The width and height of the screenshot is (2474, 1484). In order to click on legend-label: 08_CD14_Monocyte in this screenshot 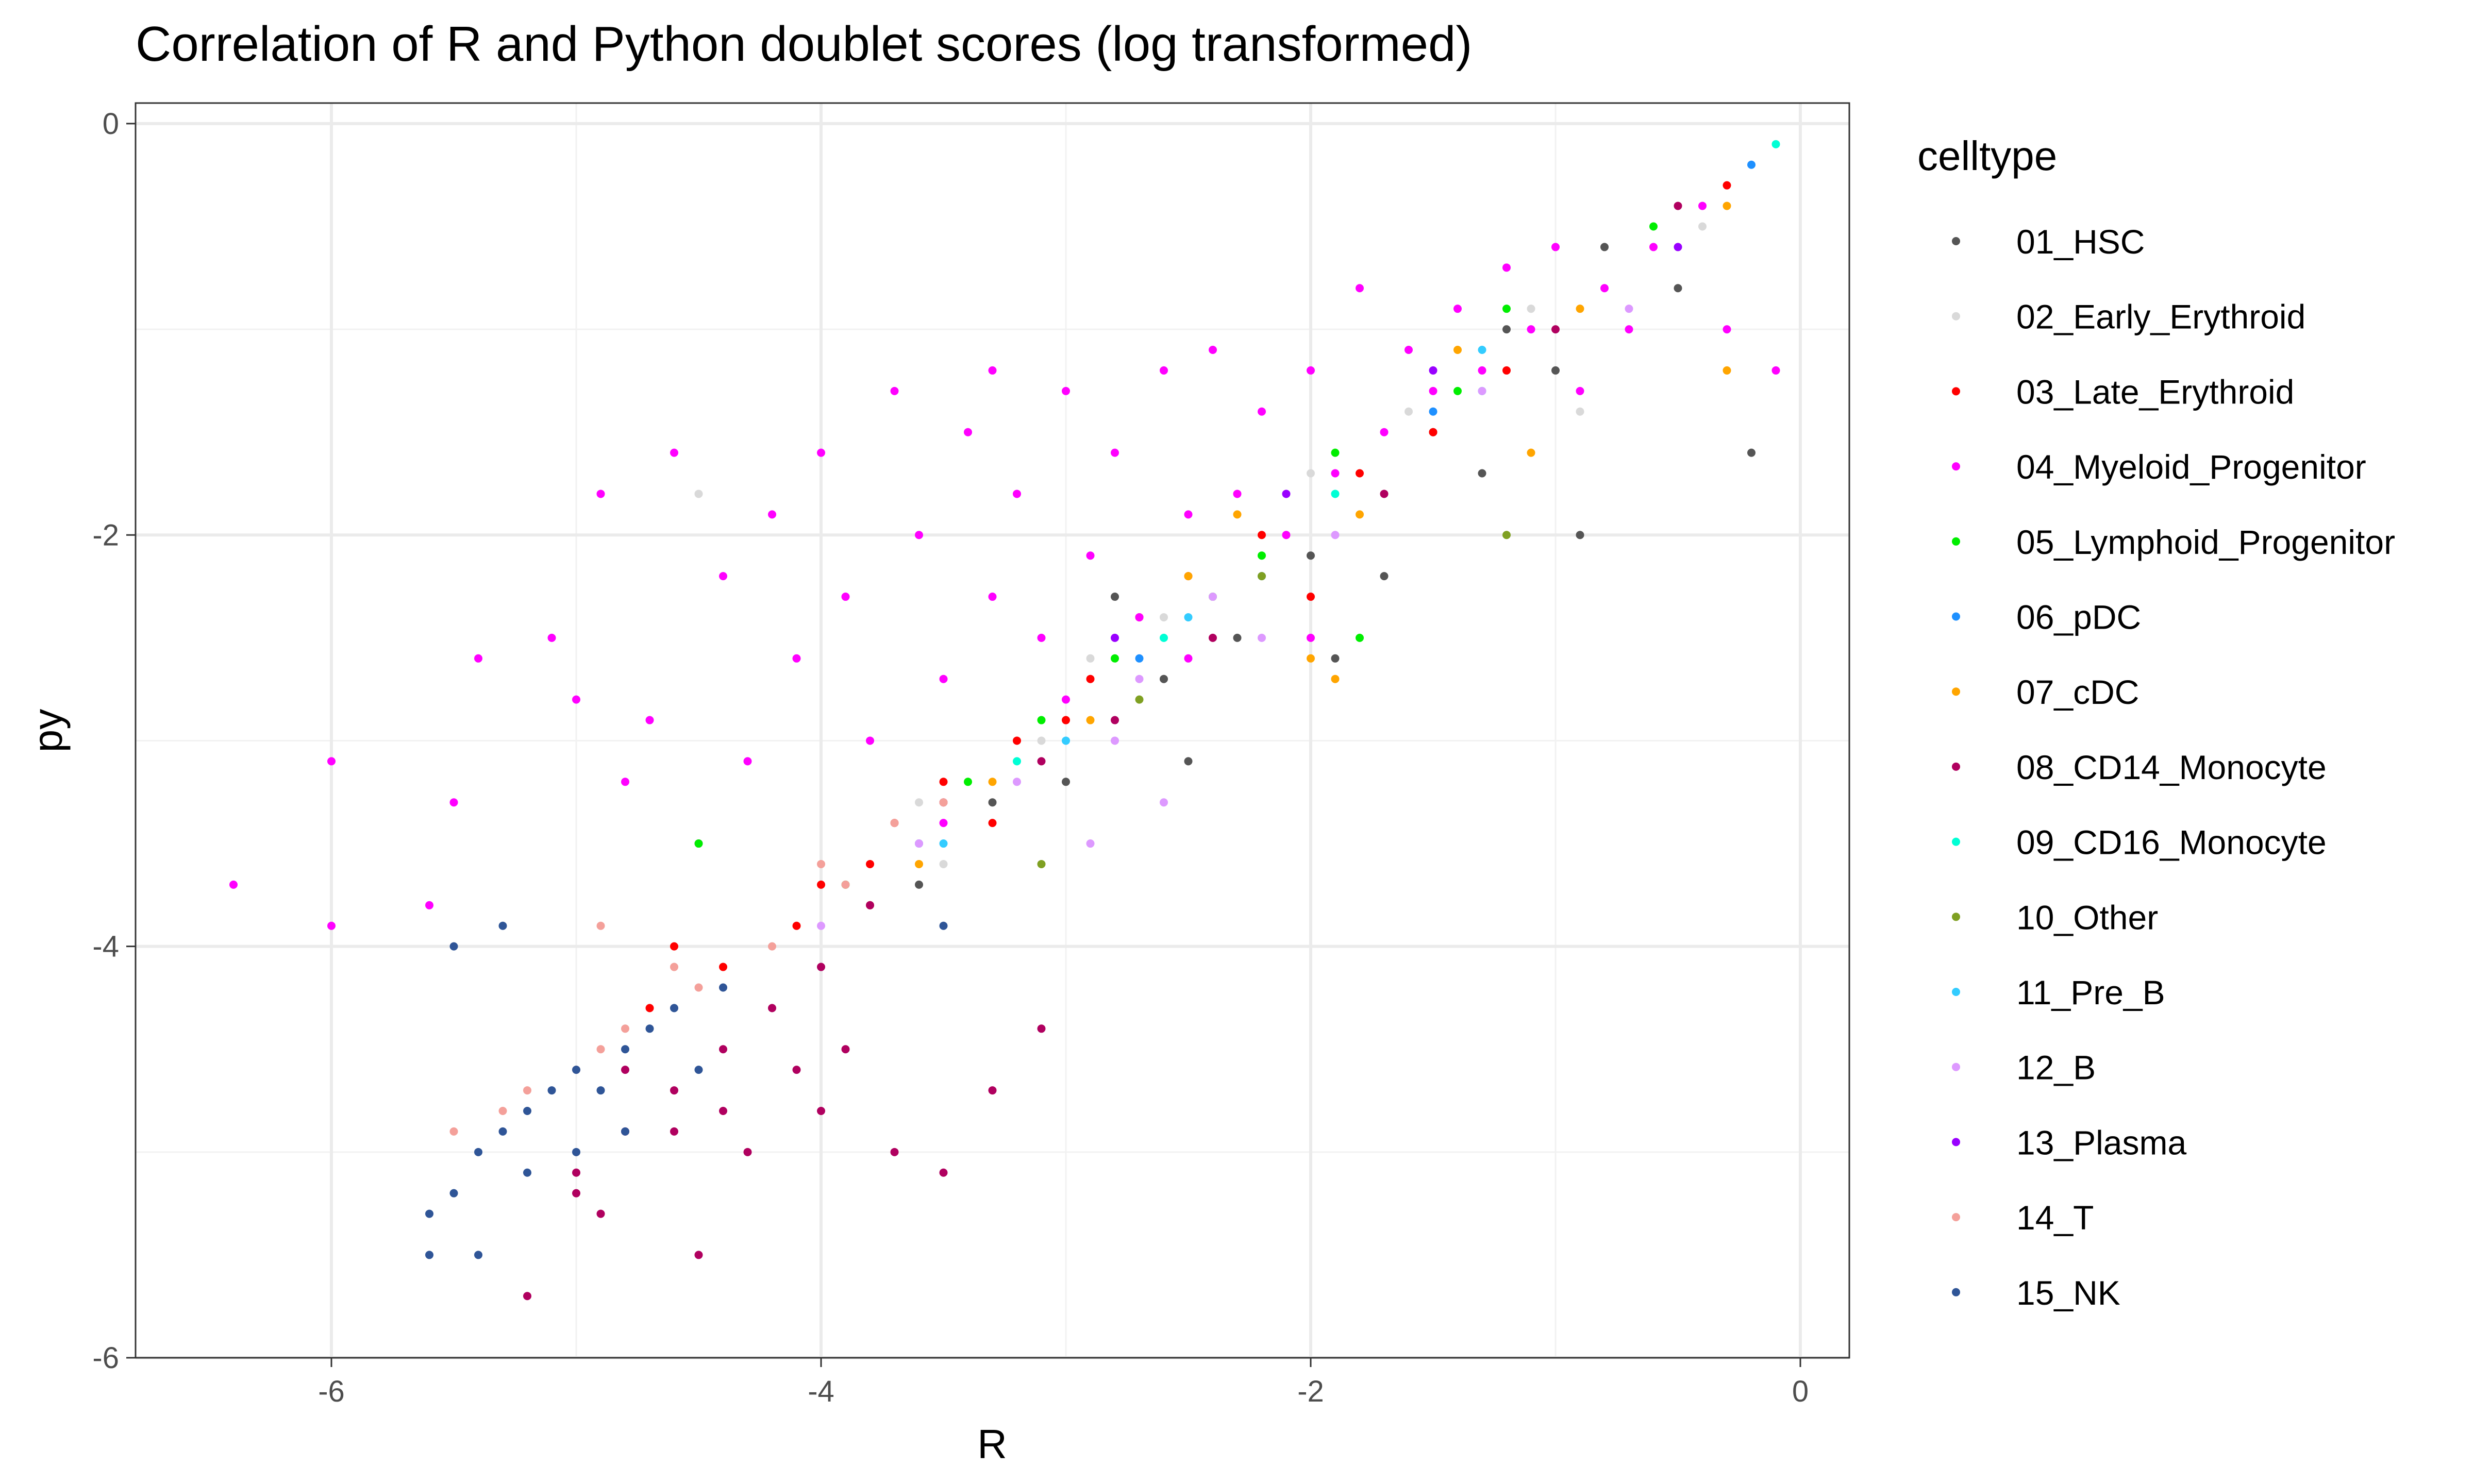, I will do `click(2171, 767)`.